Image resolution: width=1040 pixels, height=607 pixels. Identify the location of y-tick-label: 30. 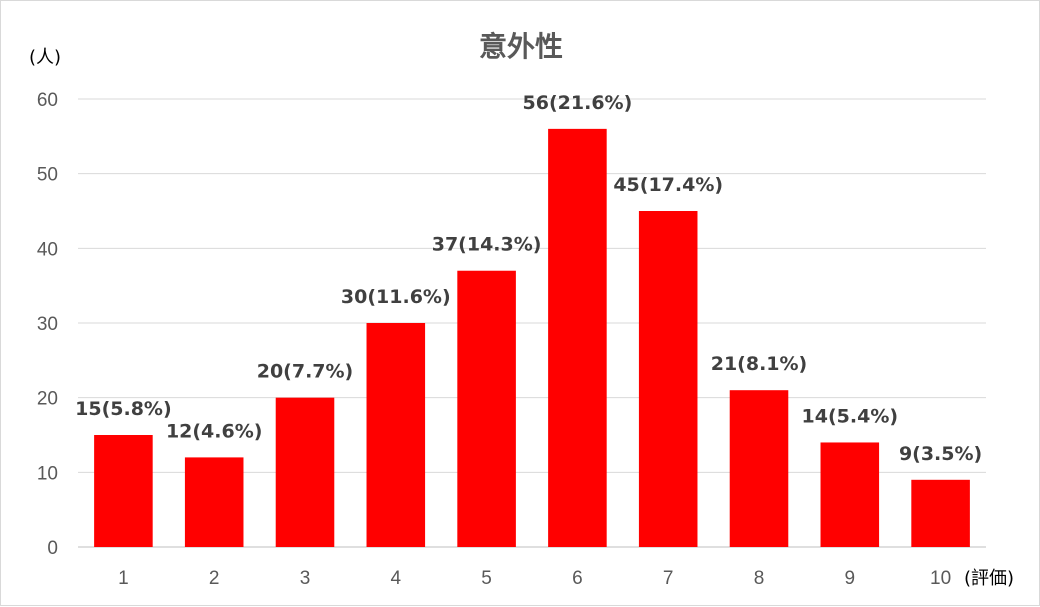
(47, 324).